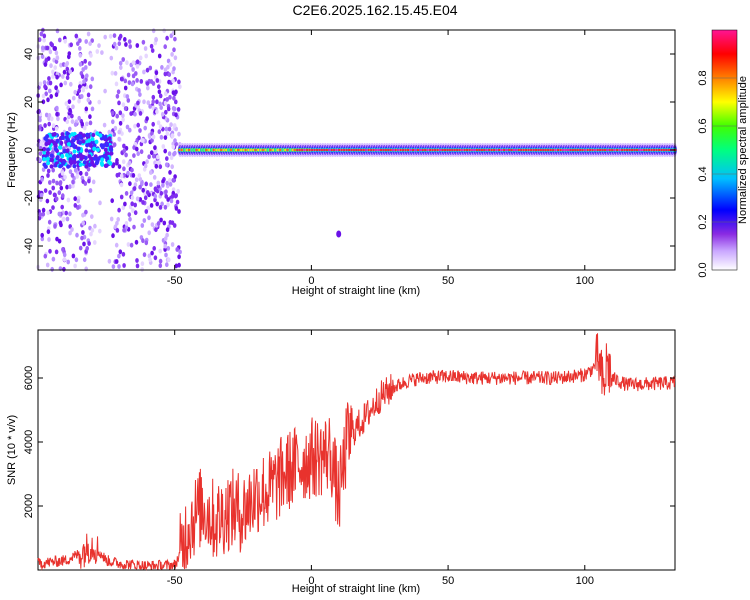  Describe the element at coordinates (356, 291) in the screenshot. I see `top-x-axis-label: Height of straight line (km)` at that location.